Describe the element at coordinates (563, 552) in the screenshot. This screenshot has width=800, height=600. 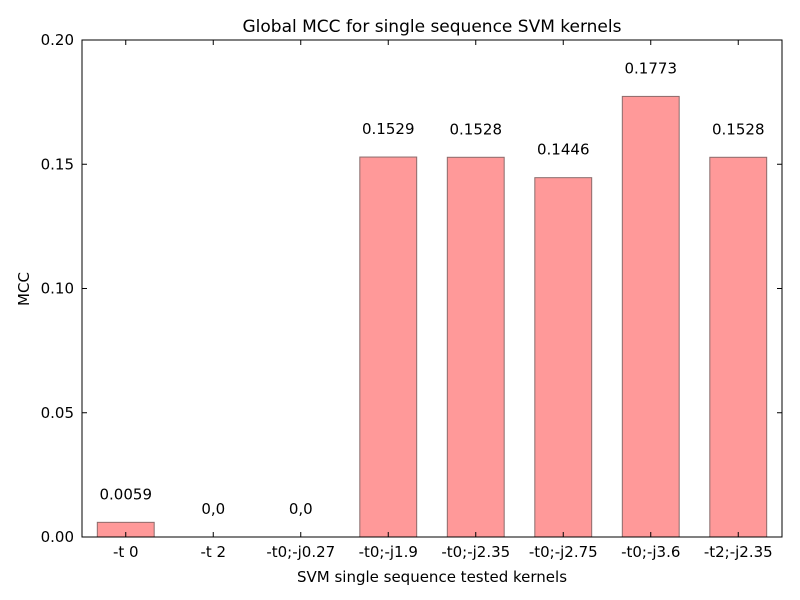
I see `x-tick-label: -t0;-j2.75` at that location.